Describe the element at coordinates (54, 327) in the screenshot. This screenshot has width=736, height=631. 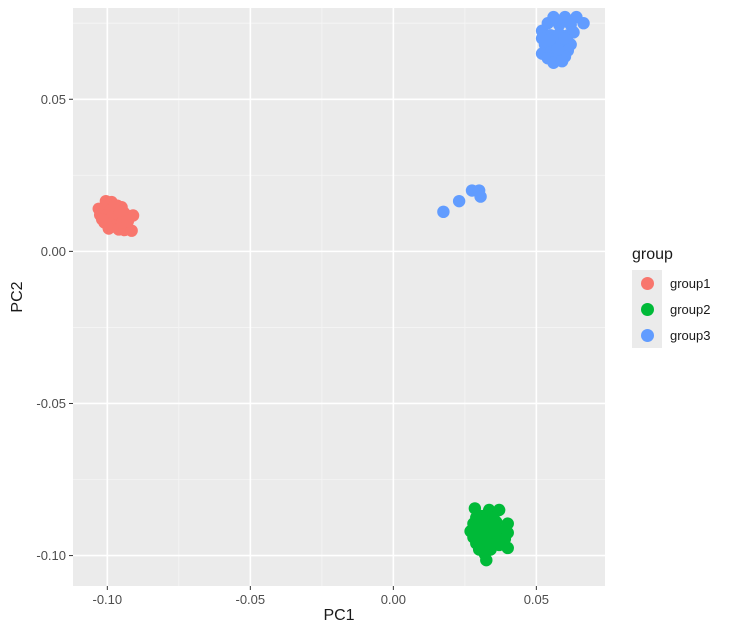
I see `y-axis-ticks: -0.10 -0.05 0.00 0.05` at that location.